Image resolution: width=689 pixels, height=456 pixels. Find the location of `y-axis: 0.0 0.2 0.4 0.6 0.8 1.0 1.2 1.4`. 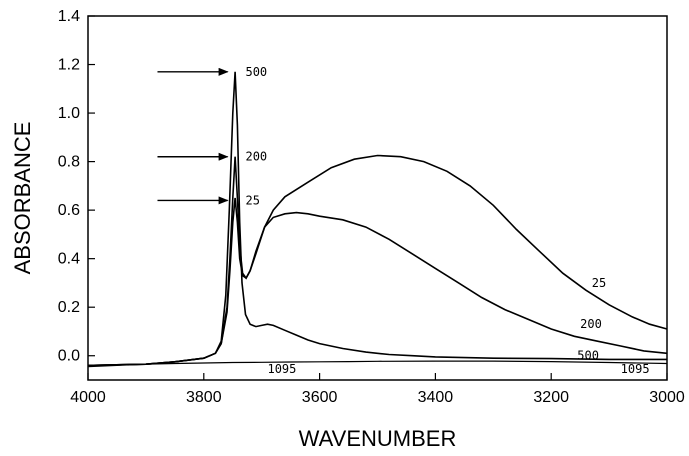

y-axis: 0.0 0.2 0.4 0.6 0.8 1.0 1.2 1.4 is located at coordinates (76, 186).